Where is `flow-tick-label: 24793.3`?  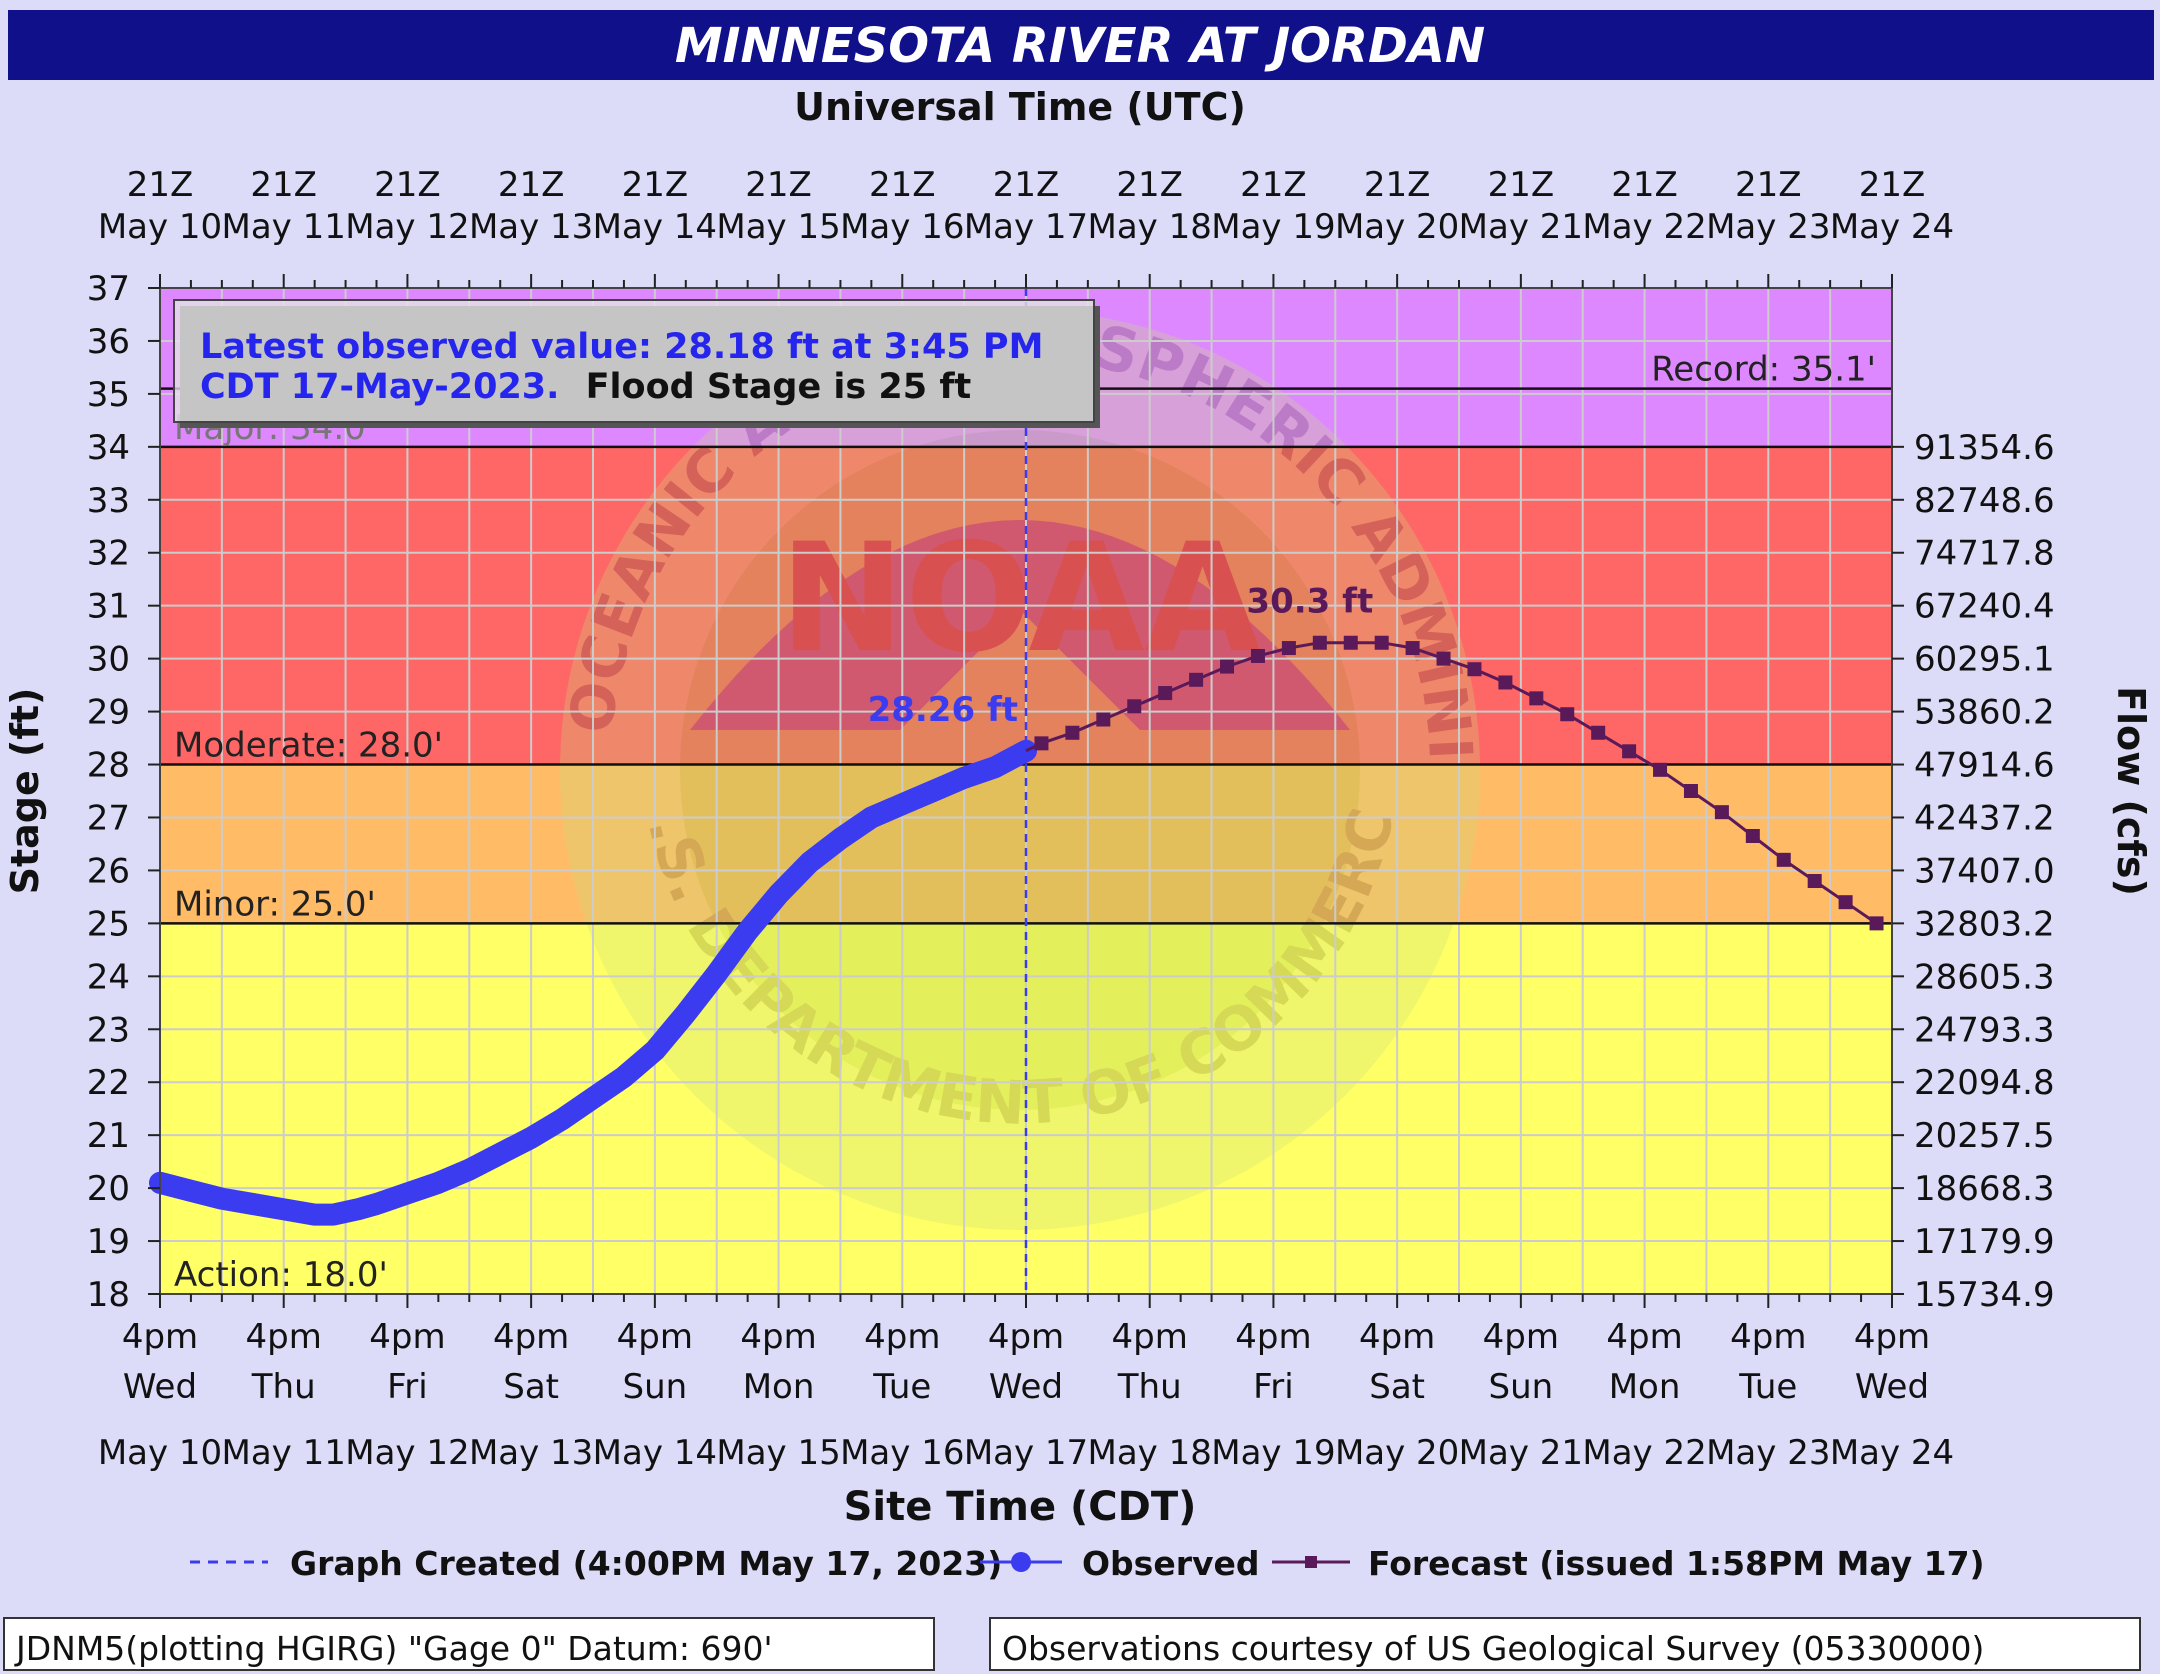
flow-tick-label: 24793.3 is located at coordinates (1984, 1030).